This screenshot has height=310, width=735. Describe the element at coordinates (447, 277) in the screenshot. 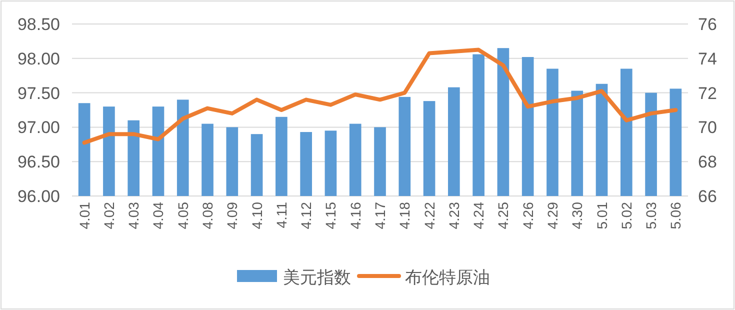

I see `legend-label: 布伦特原油` at that location.